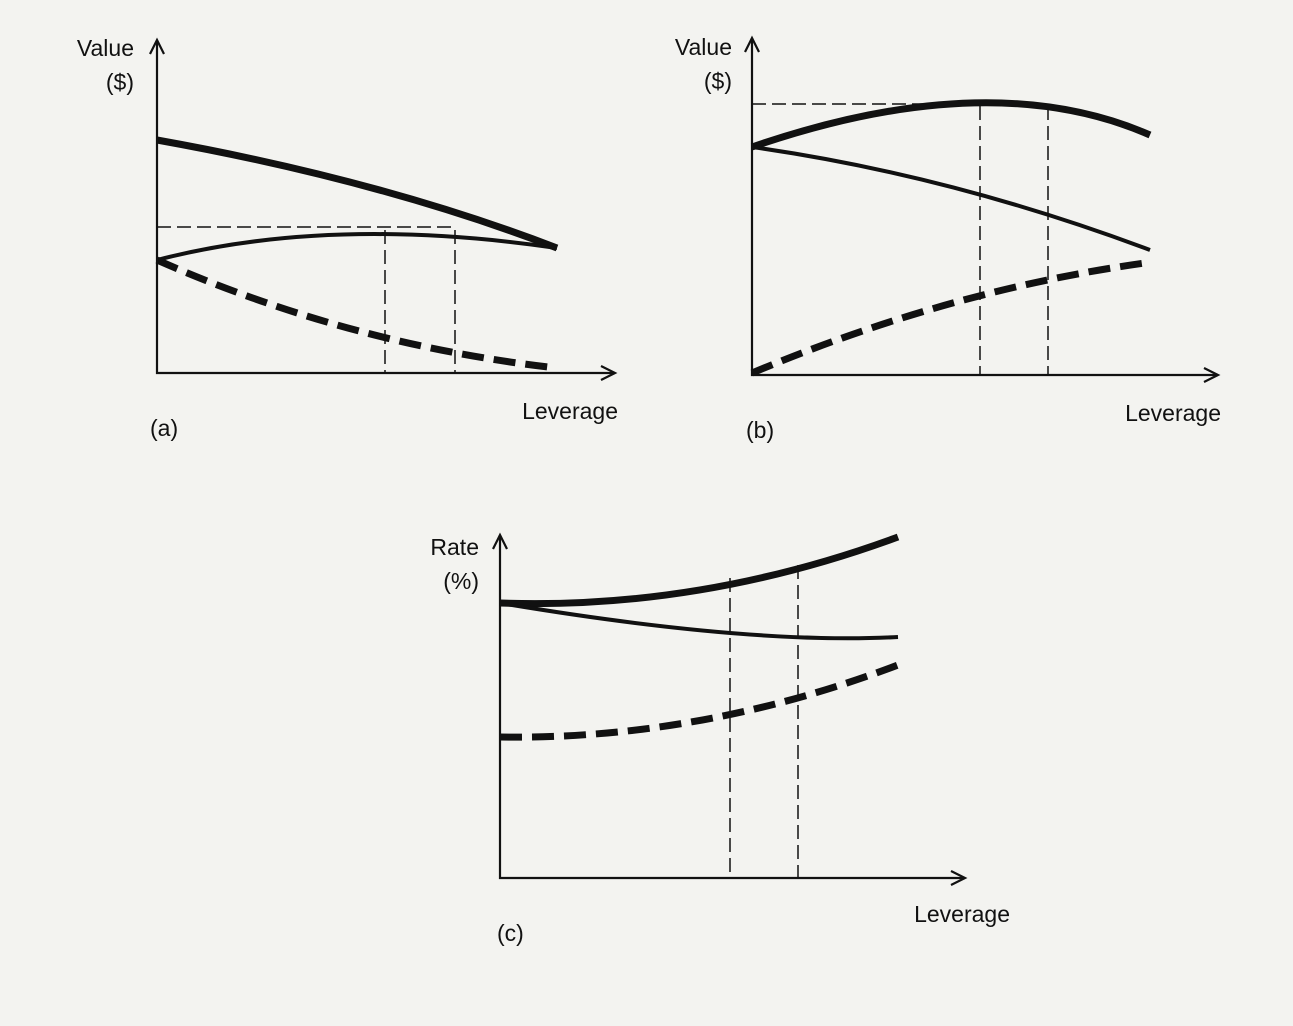 This screenshot has width=1293, height=1026. I want to click on caption: (c), so click(510, 933).